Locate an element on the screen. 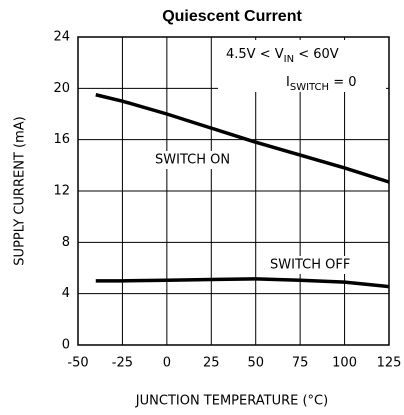 The image size is (404, 415). annotation-bg is located at coordinates (302, 66).